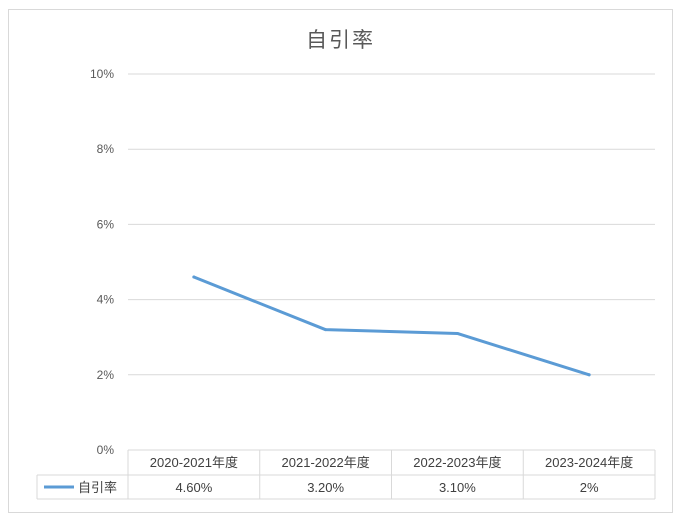 This screenshot has width=681, height=522. What do you see at coordinates (106, 450) in the screenshot?
I see `y-tick-label: 0%` at bounding box center [106, 450].